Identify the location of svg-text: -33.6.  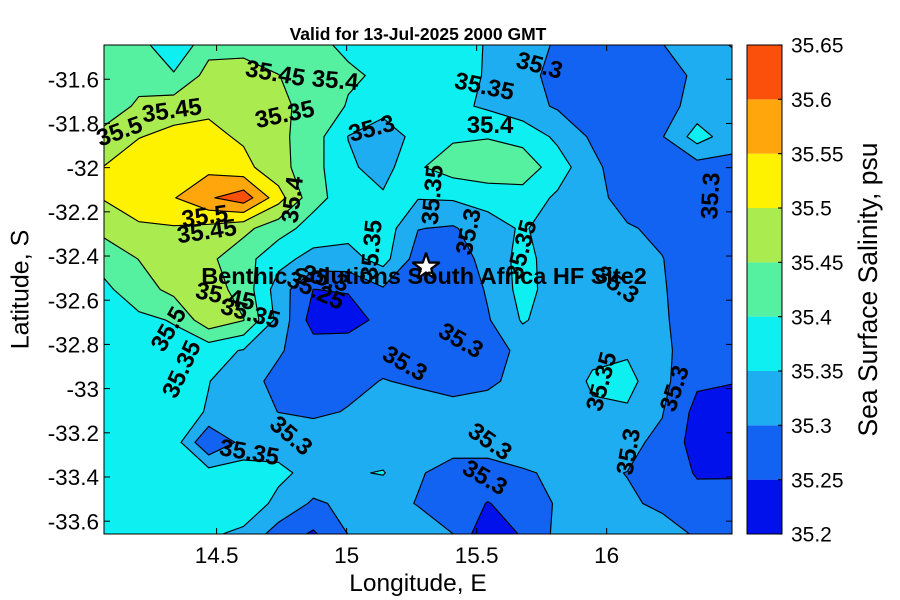
(73, 521).